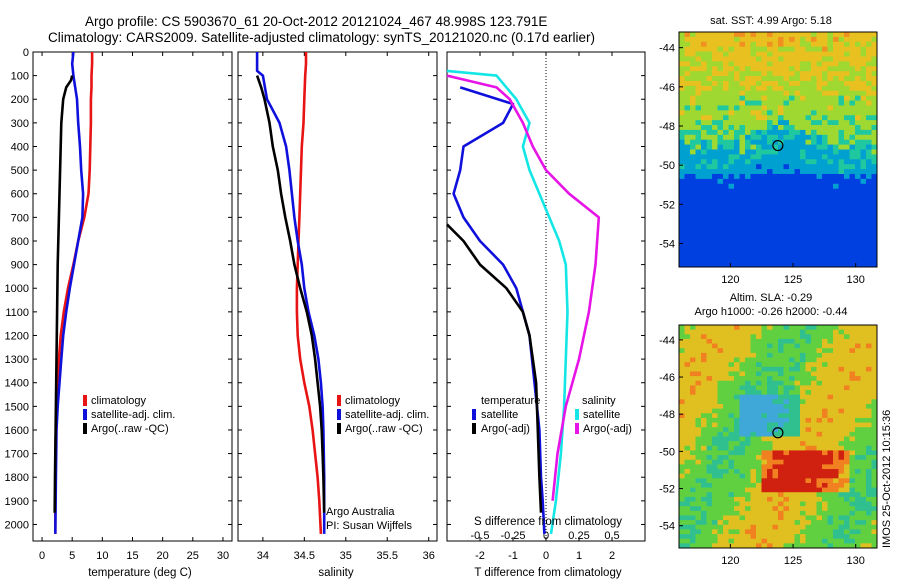 Image resolution: width=900 pixels, height=580 pixels. What do you see at coordinates (140, 573) in the screenshot?
I see `temperature-xlabel: temperature (deg C)` at bounding box center [140, 573].